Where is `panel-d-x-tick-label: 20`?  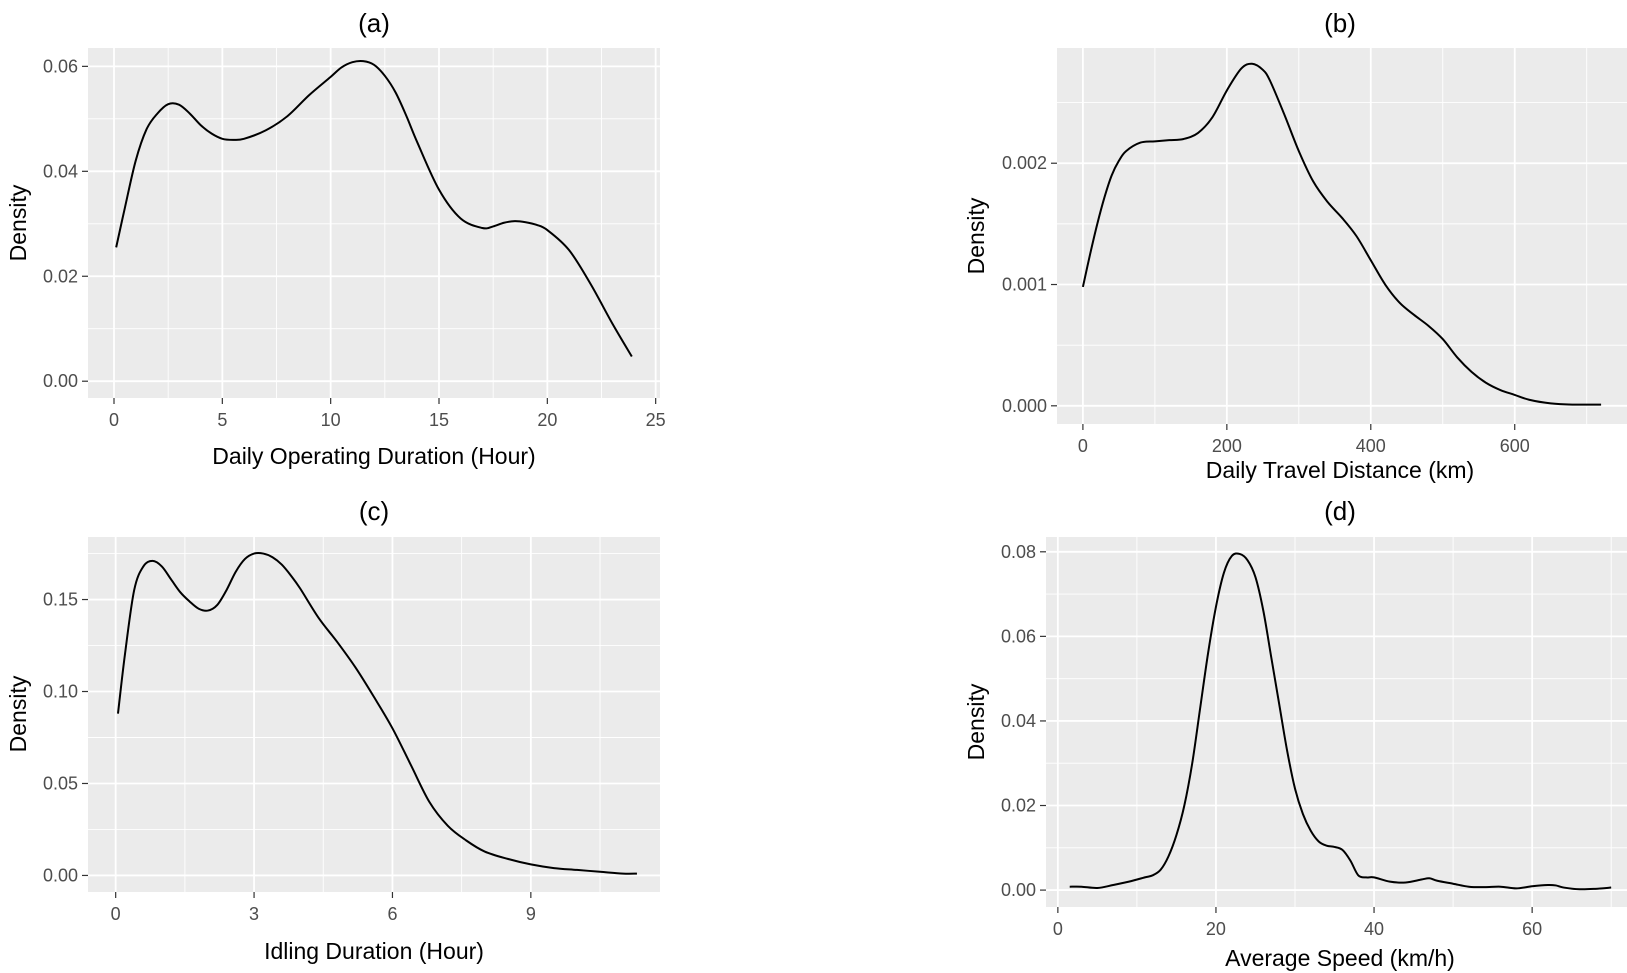
panel-d-x-tick-label: 20 is located at coordinates (1216, 929).